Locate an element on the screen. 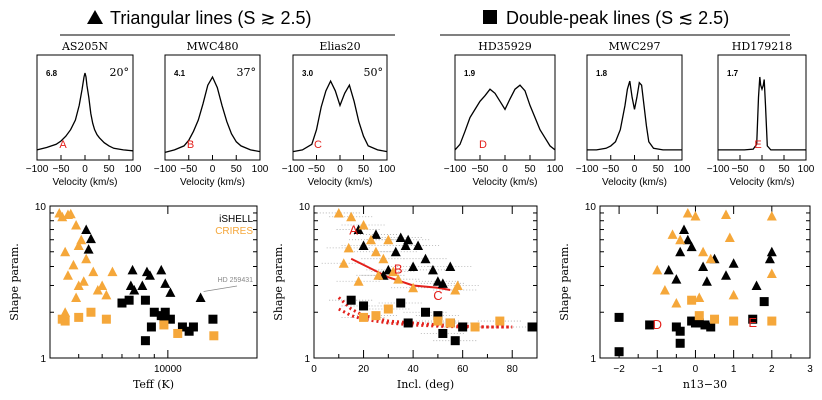  annotation-label: HD 259431 is located at coordinates (236, 280).